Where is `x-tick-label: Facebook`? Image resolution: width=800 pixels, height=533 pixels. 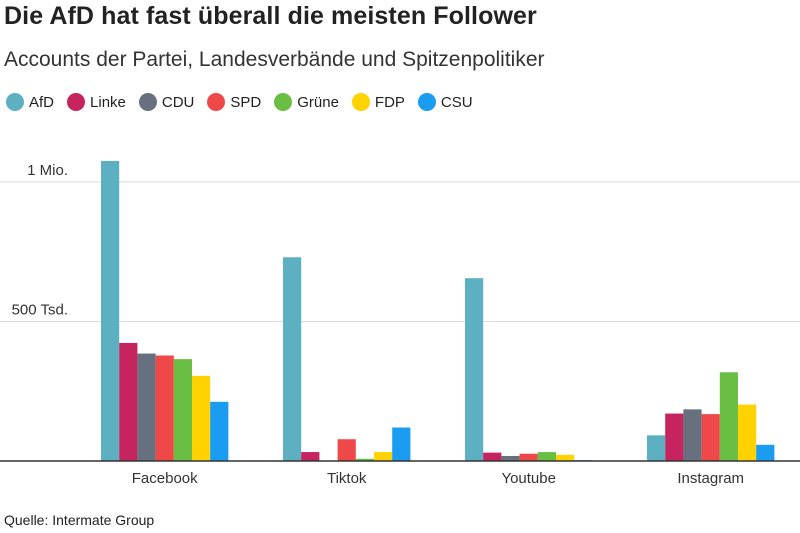 x-tick-label: Facebook is located at coordinates (165, 478).